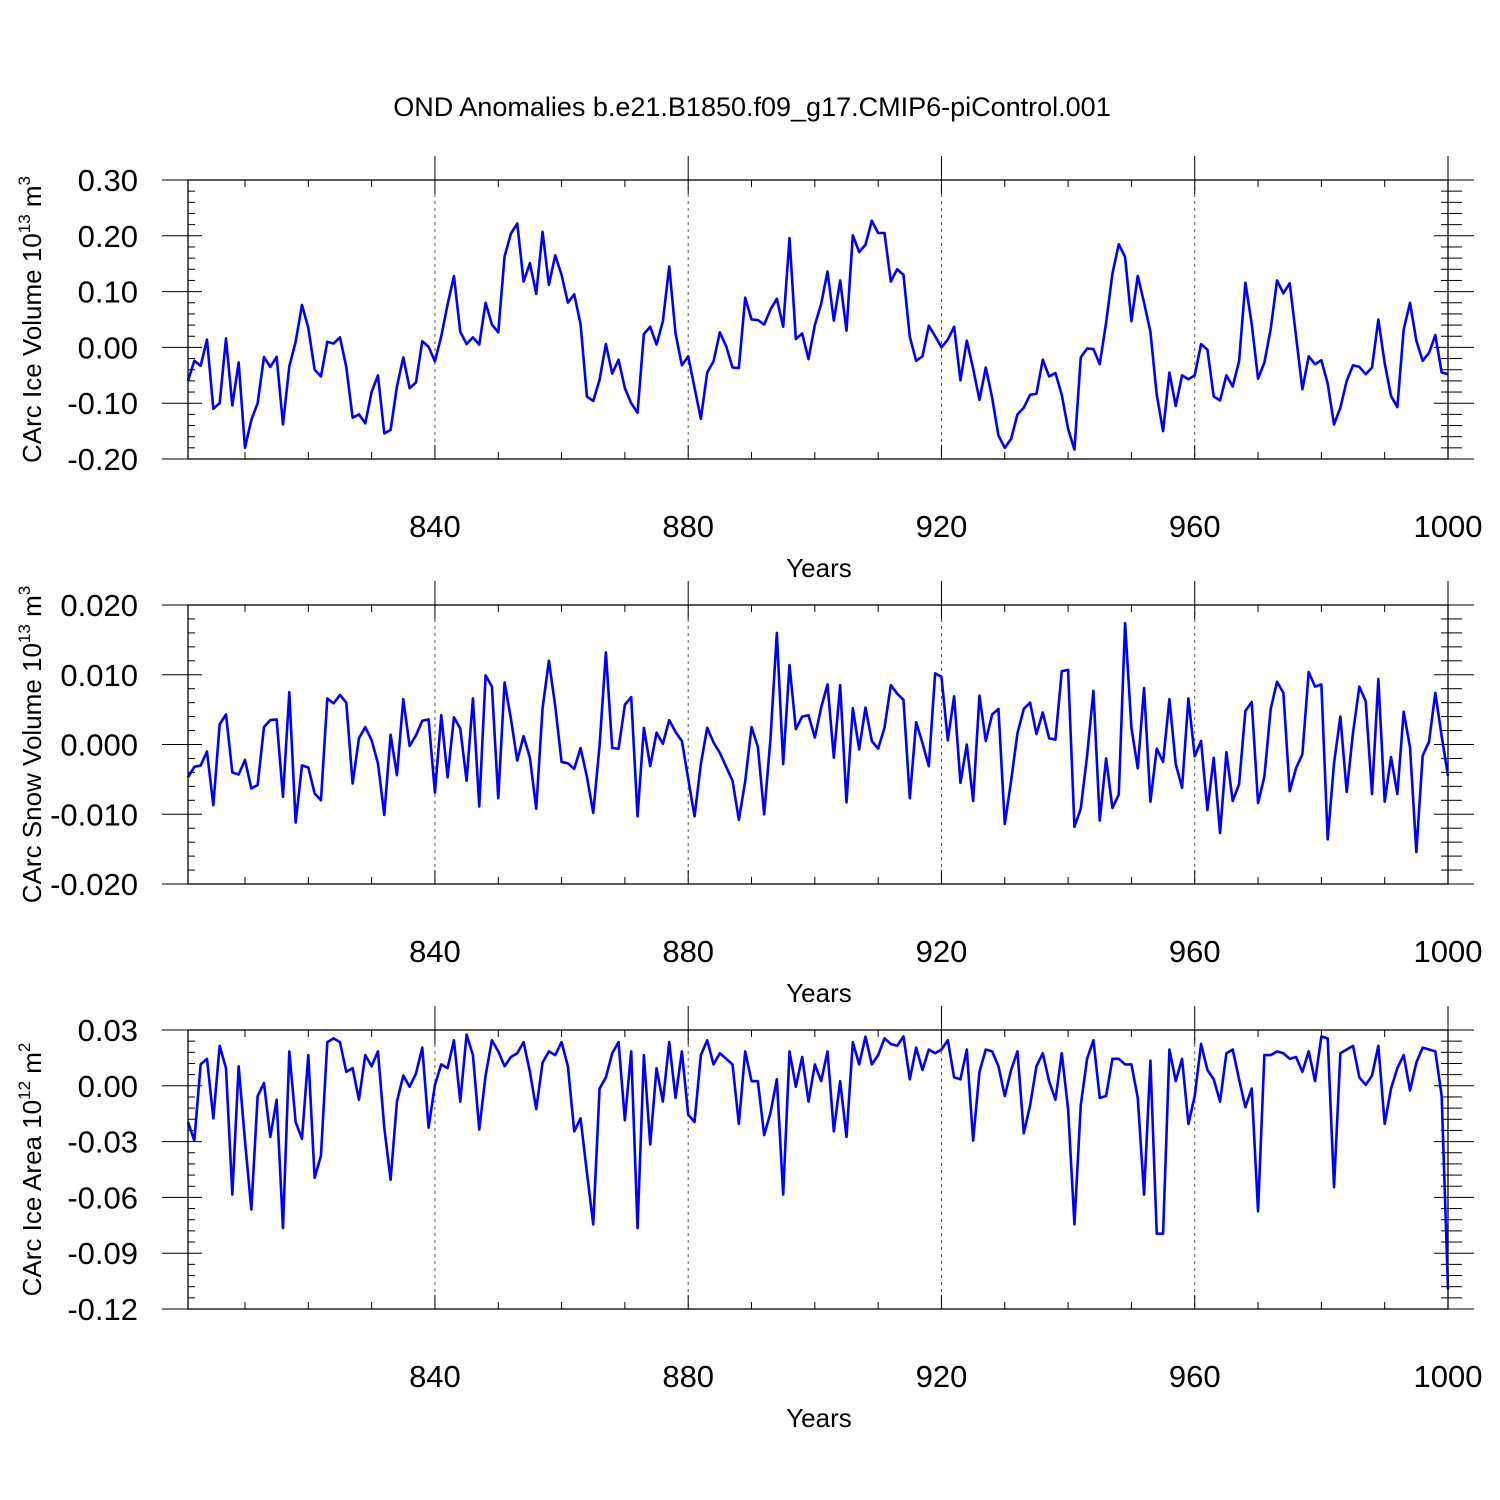 The height and width of the screenshot is (1500, 1500). I want to click on y-tick-label: -0.09, so click(102, 1253).